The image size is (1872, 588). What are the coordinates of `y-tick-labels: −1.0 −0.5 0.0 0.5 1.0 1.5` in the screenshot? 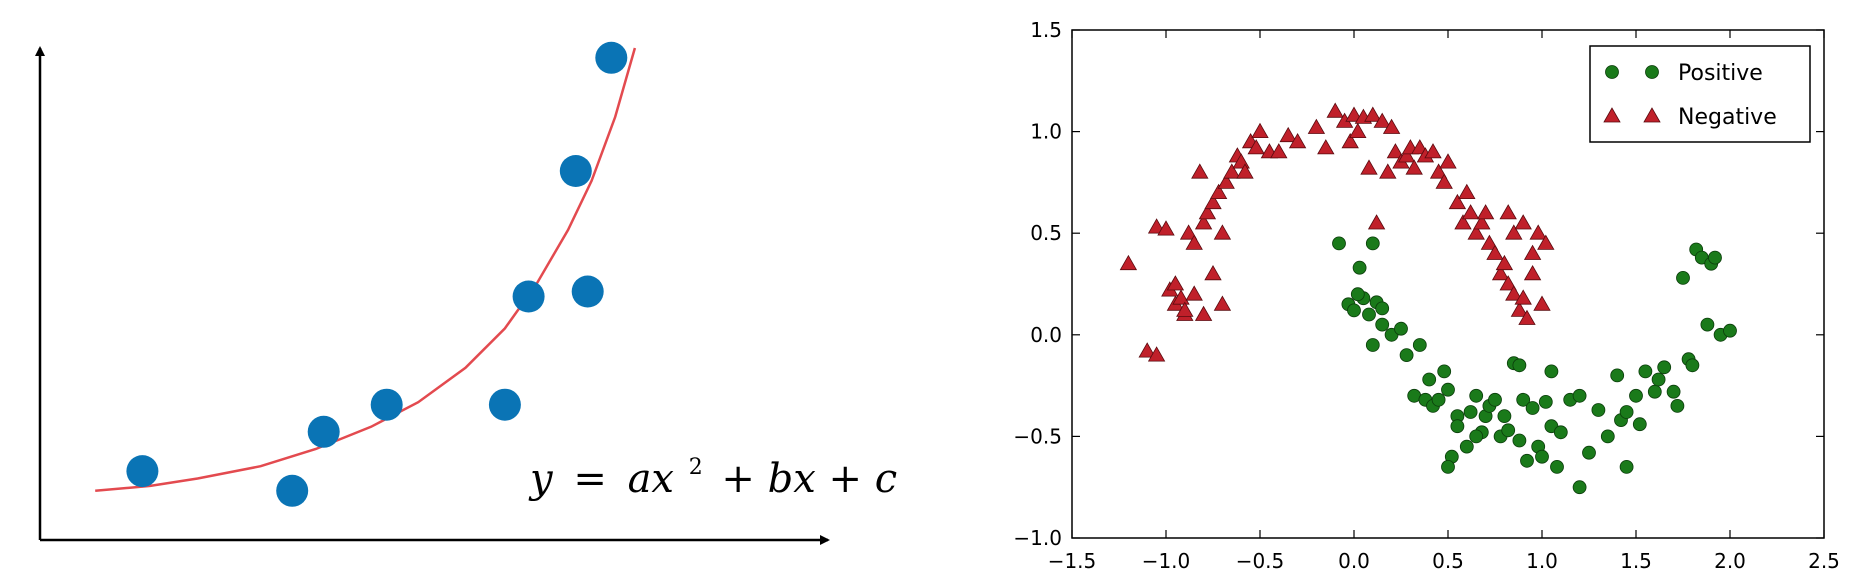 It's located at (1037, 284).